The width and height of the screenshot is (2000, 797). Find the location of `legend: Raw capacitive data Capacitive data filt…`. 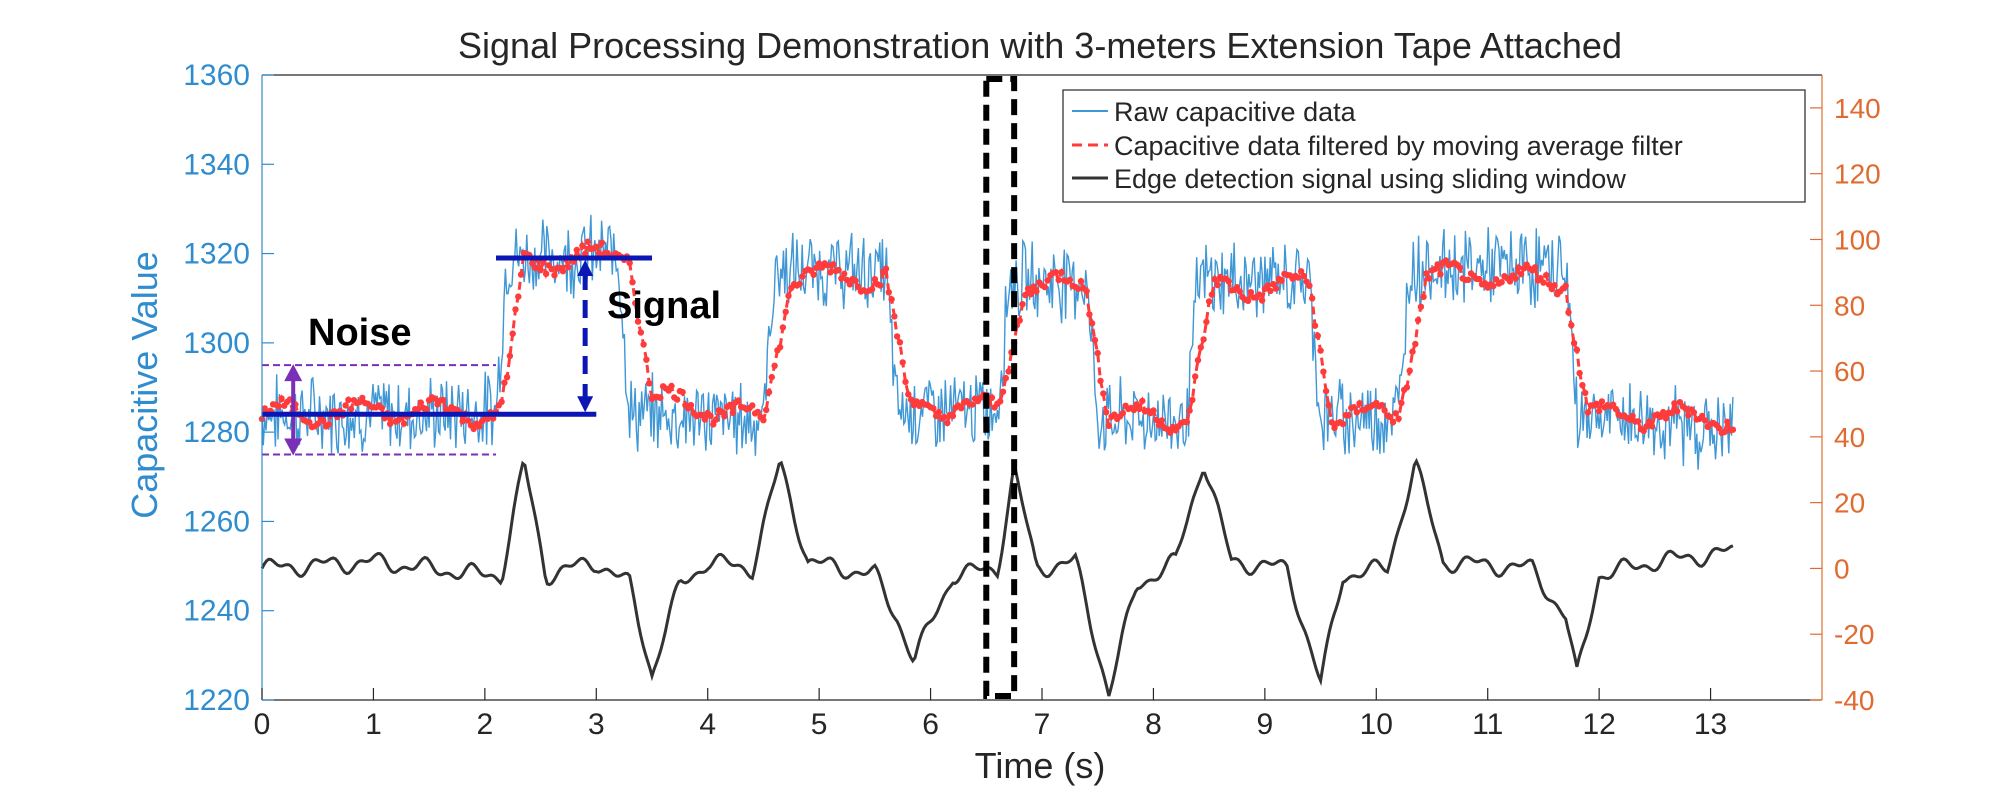

legend: Raw capacitive data Capacitive data filt… is located at coordinates (1434, 146).